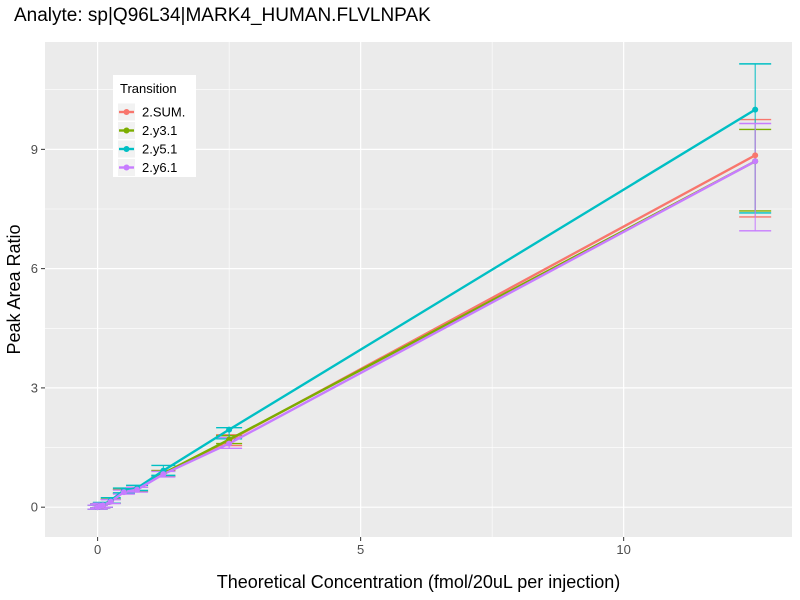 This screenshot has width=800, height=600. I want to click on x-tick-label: 5, so click(360, 549).